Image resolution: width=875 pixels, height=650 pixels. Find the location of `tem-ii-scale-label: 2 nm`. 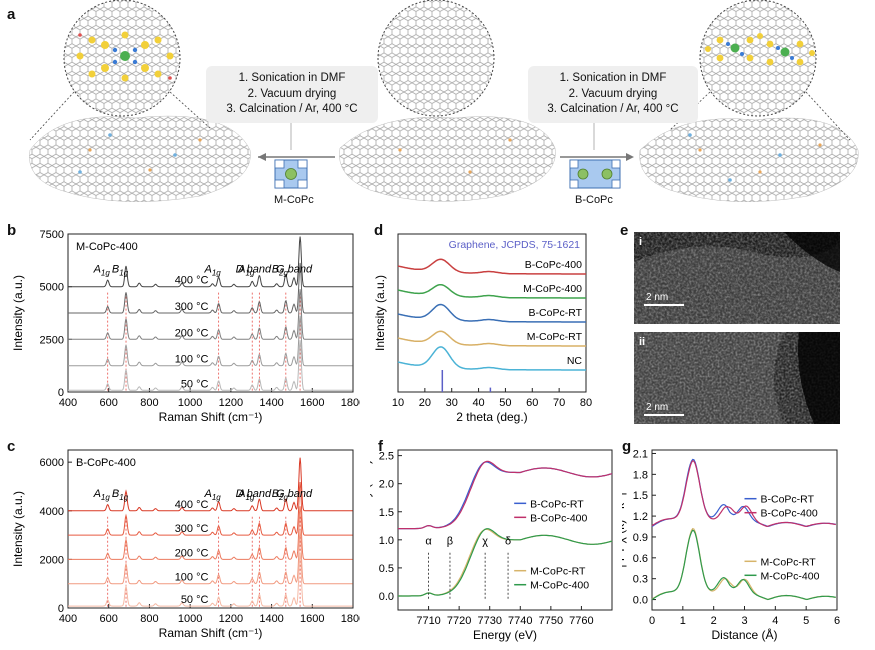

tem-ii-scale-label: 2 nm is located at coordinates (657, 407).